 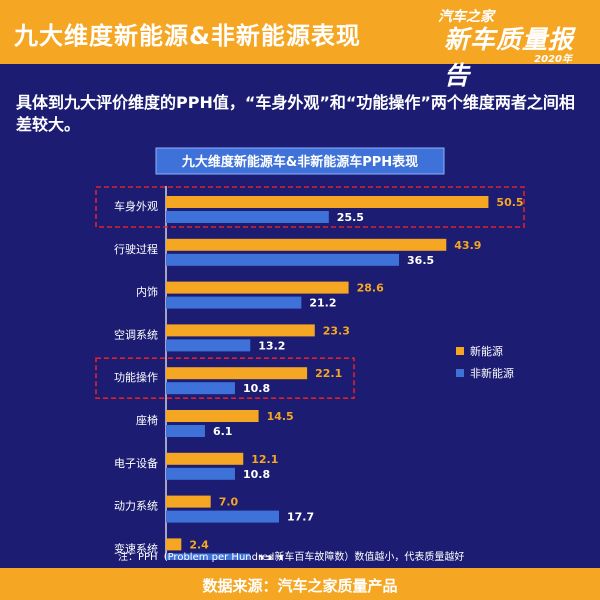 I want to click on data-source: 数据来源：汽车之家质量产品, so click(x=300, y=586).